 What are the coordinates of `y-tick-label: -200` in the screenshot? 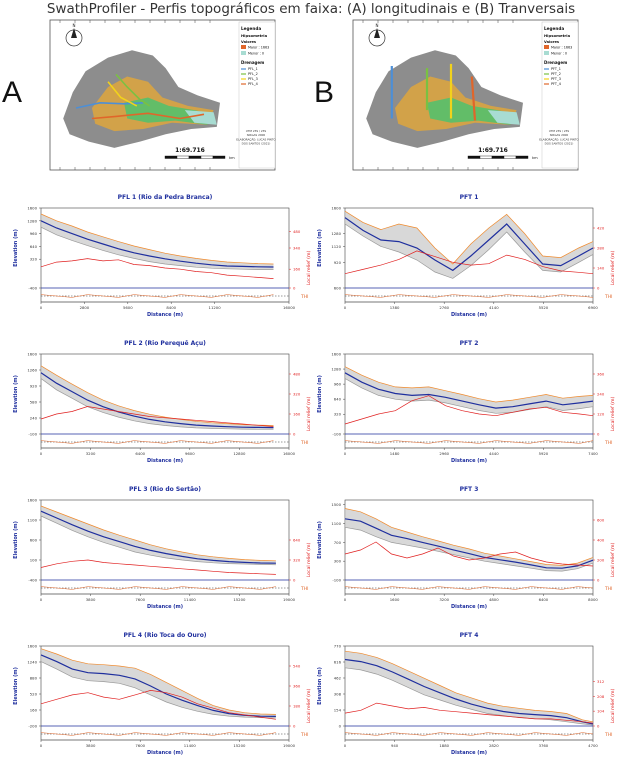 It's located at (32, 726).